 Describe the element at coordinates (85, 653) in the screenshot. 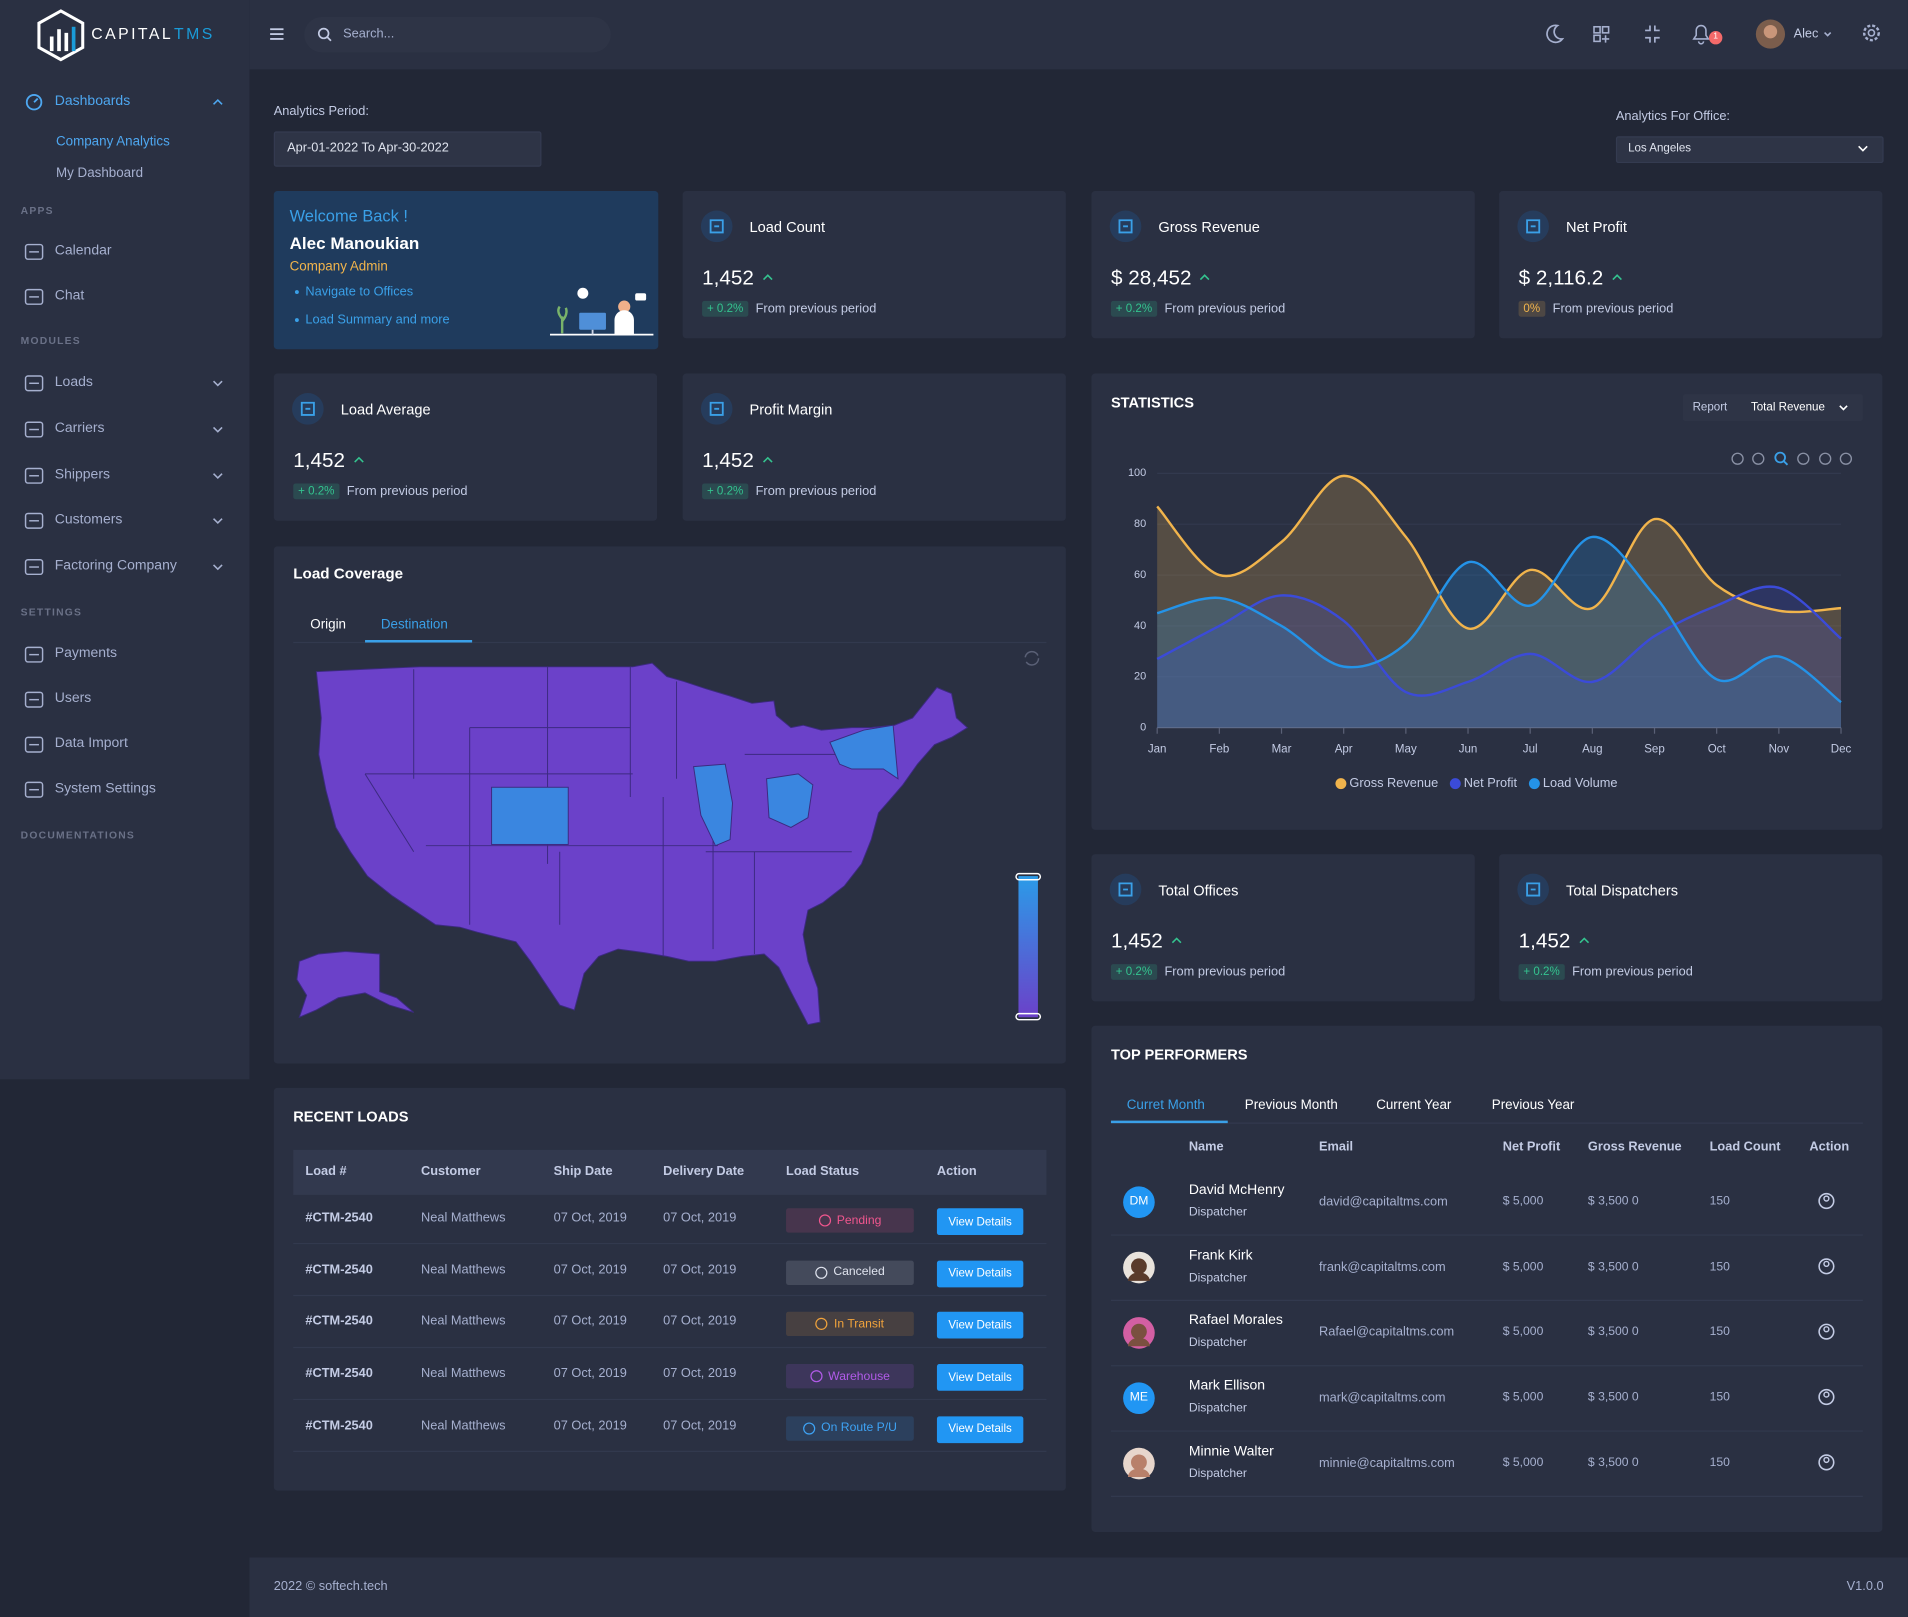

I see `menu-item: Payments` at that location.